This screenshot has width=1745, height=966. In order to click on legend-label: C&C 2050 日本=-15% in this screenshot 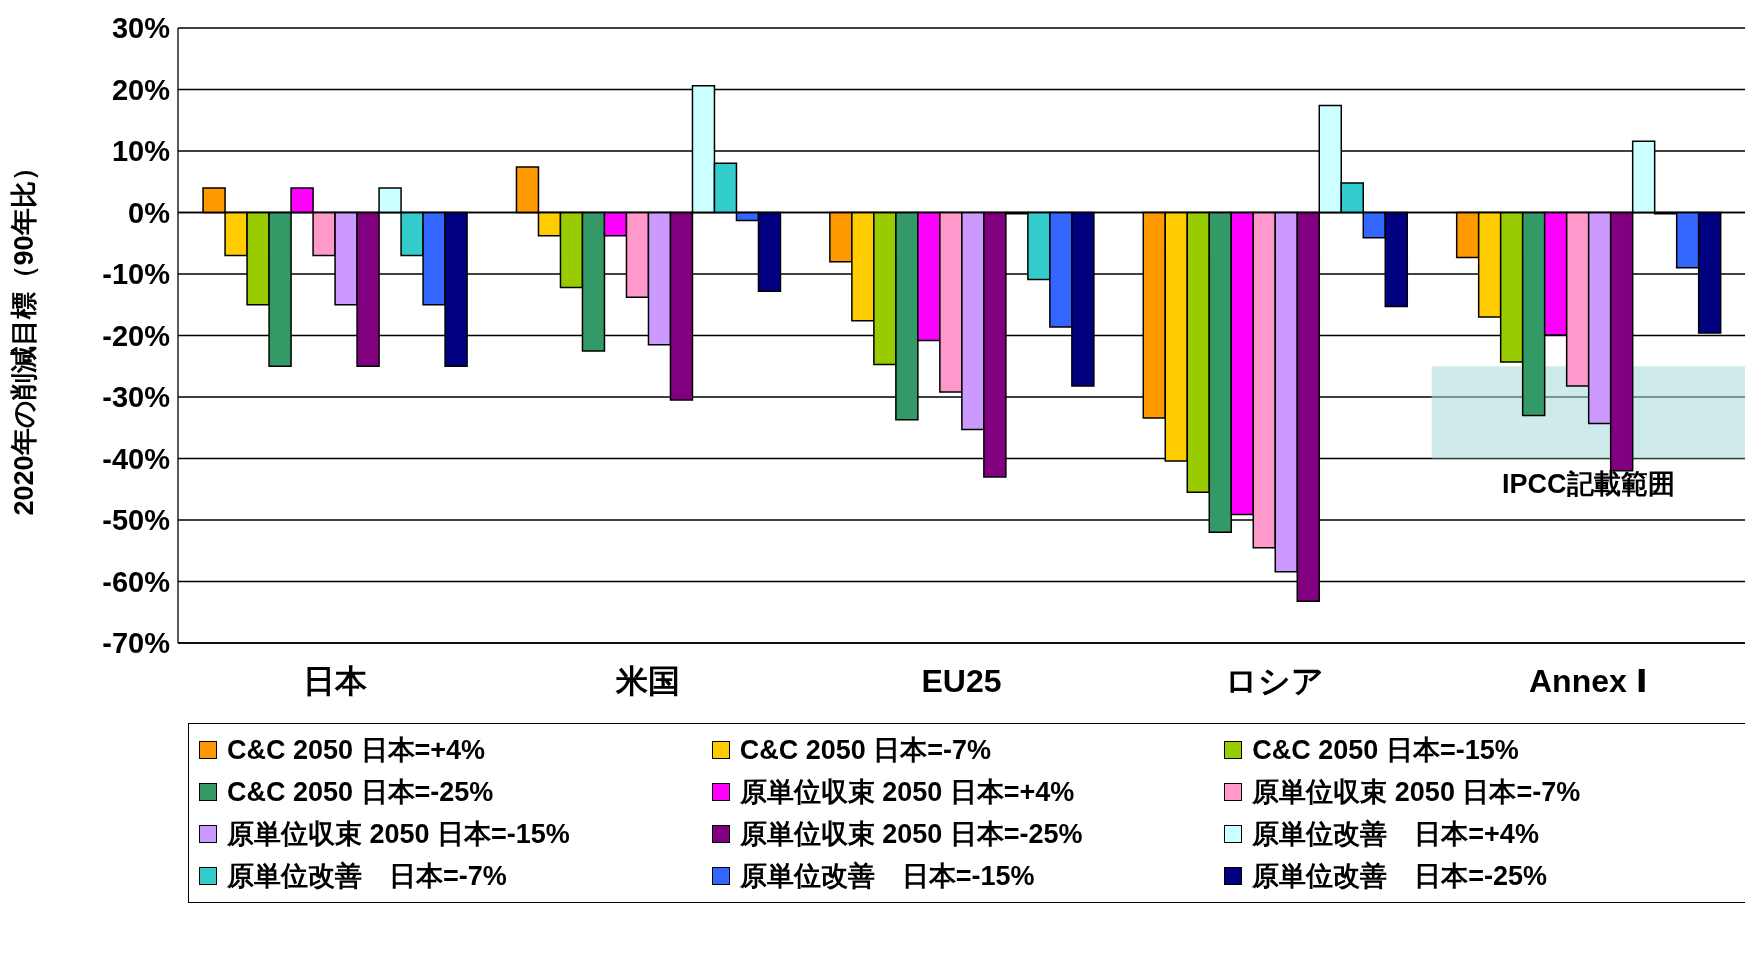, I will do `click(1385, 750)`.